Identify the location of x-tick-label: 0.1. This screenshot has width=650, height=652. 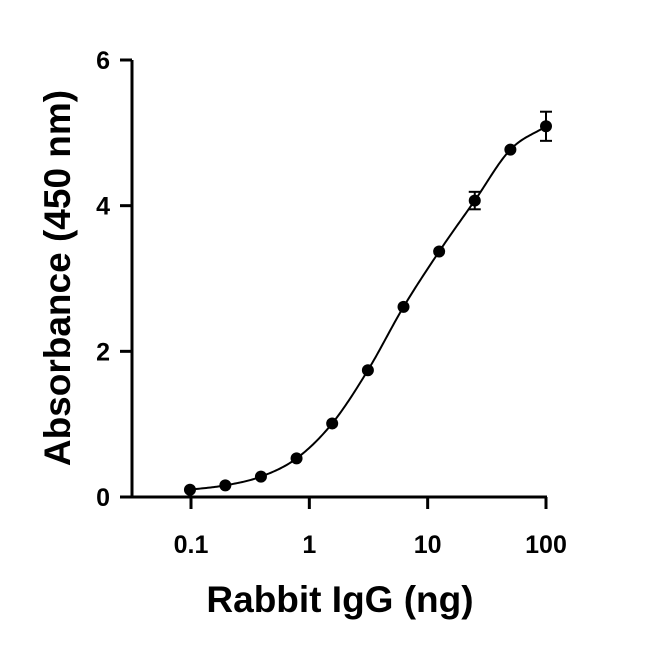
(191, 545).